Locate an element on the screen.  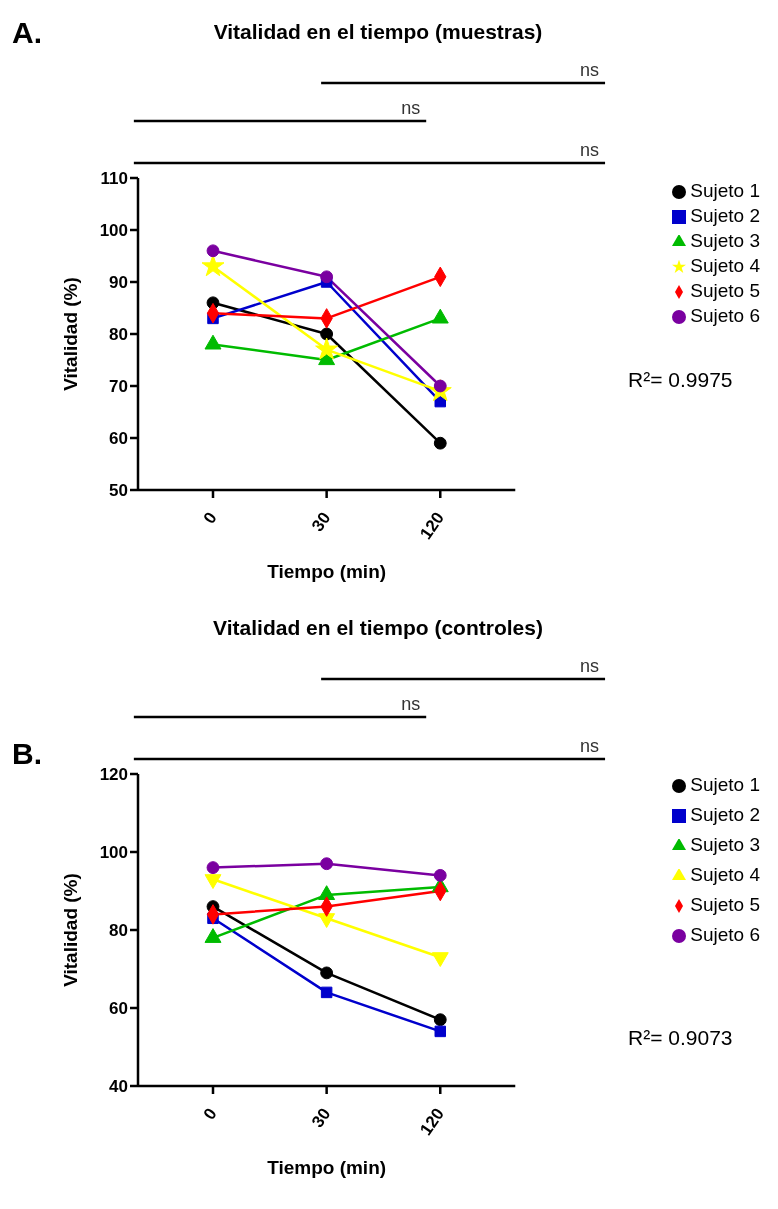
y-tick-label: 50 is located at coordinates (118, 491).